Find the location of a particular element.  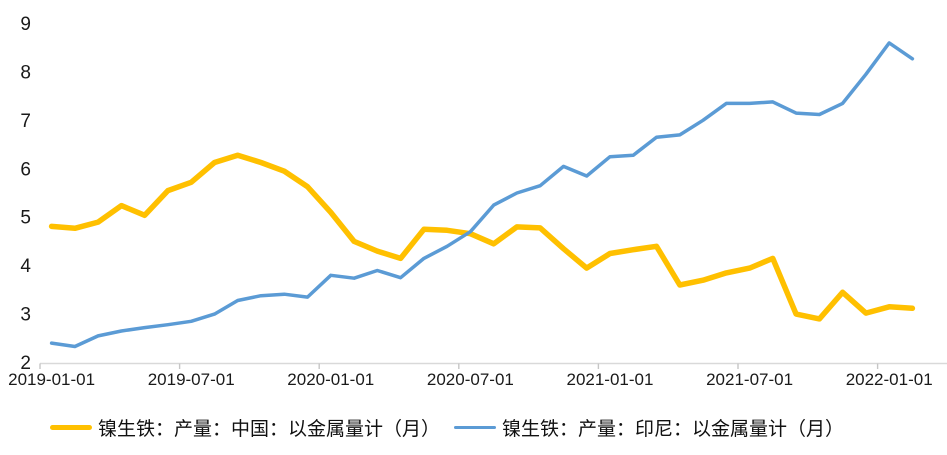

y-tick-label: 2 is located at coordinates (25, 363).